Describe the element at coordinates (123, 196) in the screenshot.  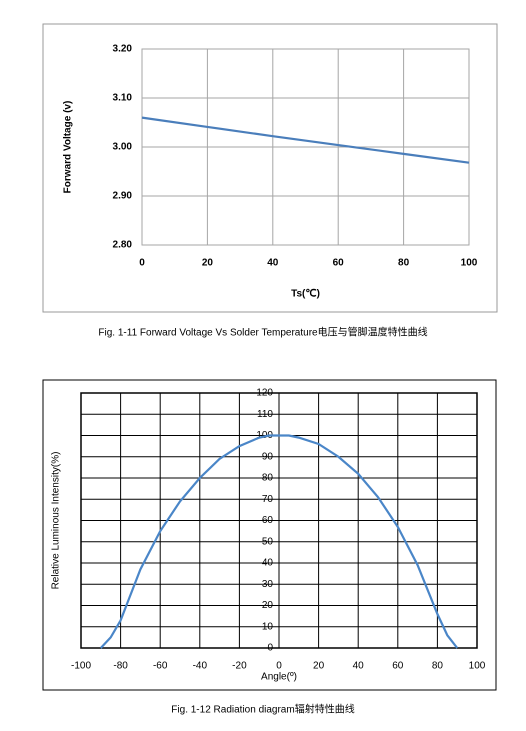
I see `y-tick-label: 2.90` at that location.